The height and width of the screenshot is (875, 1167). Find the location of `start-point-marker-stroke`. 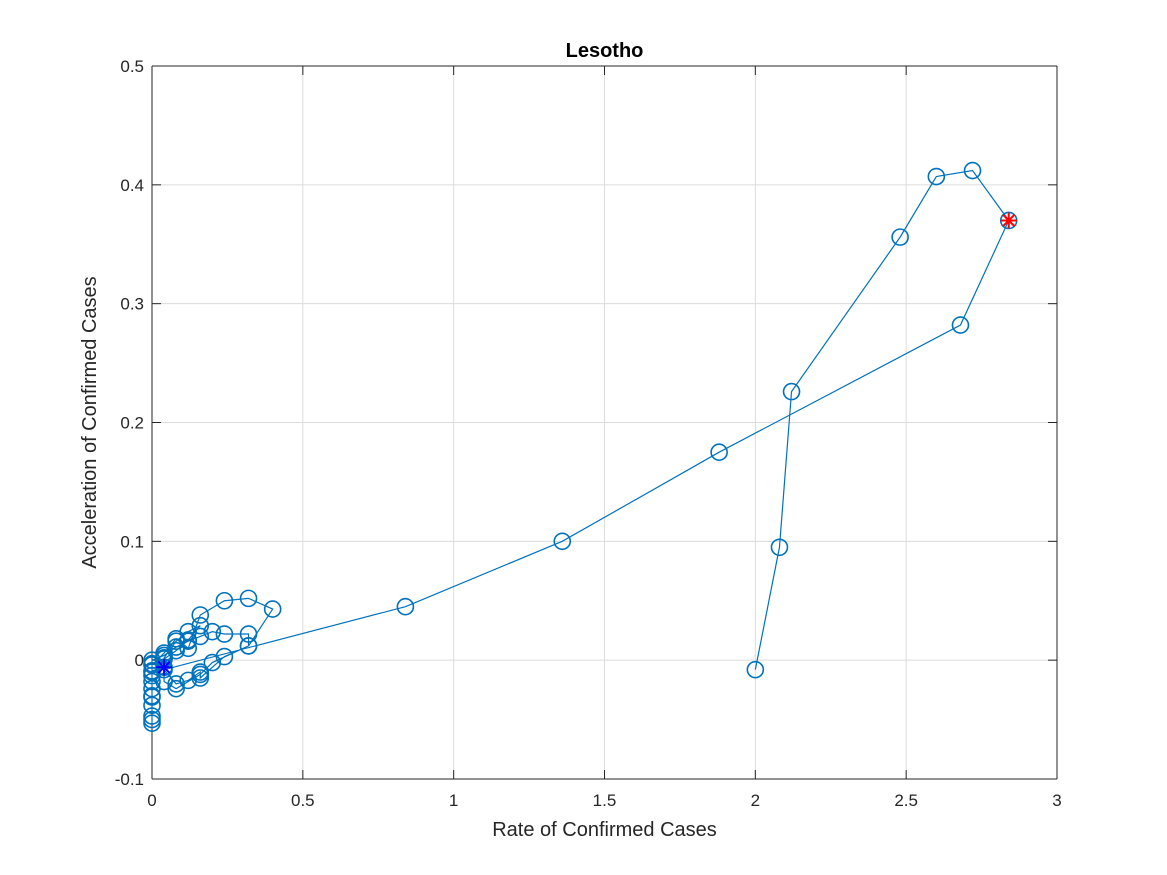

start-point-marker-stroke is located at coordinates (164, 667).